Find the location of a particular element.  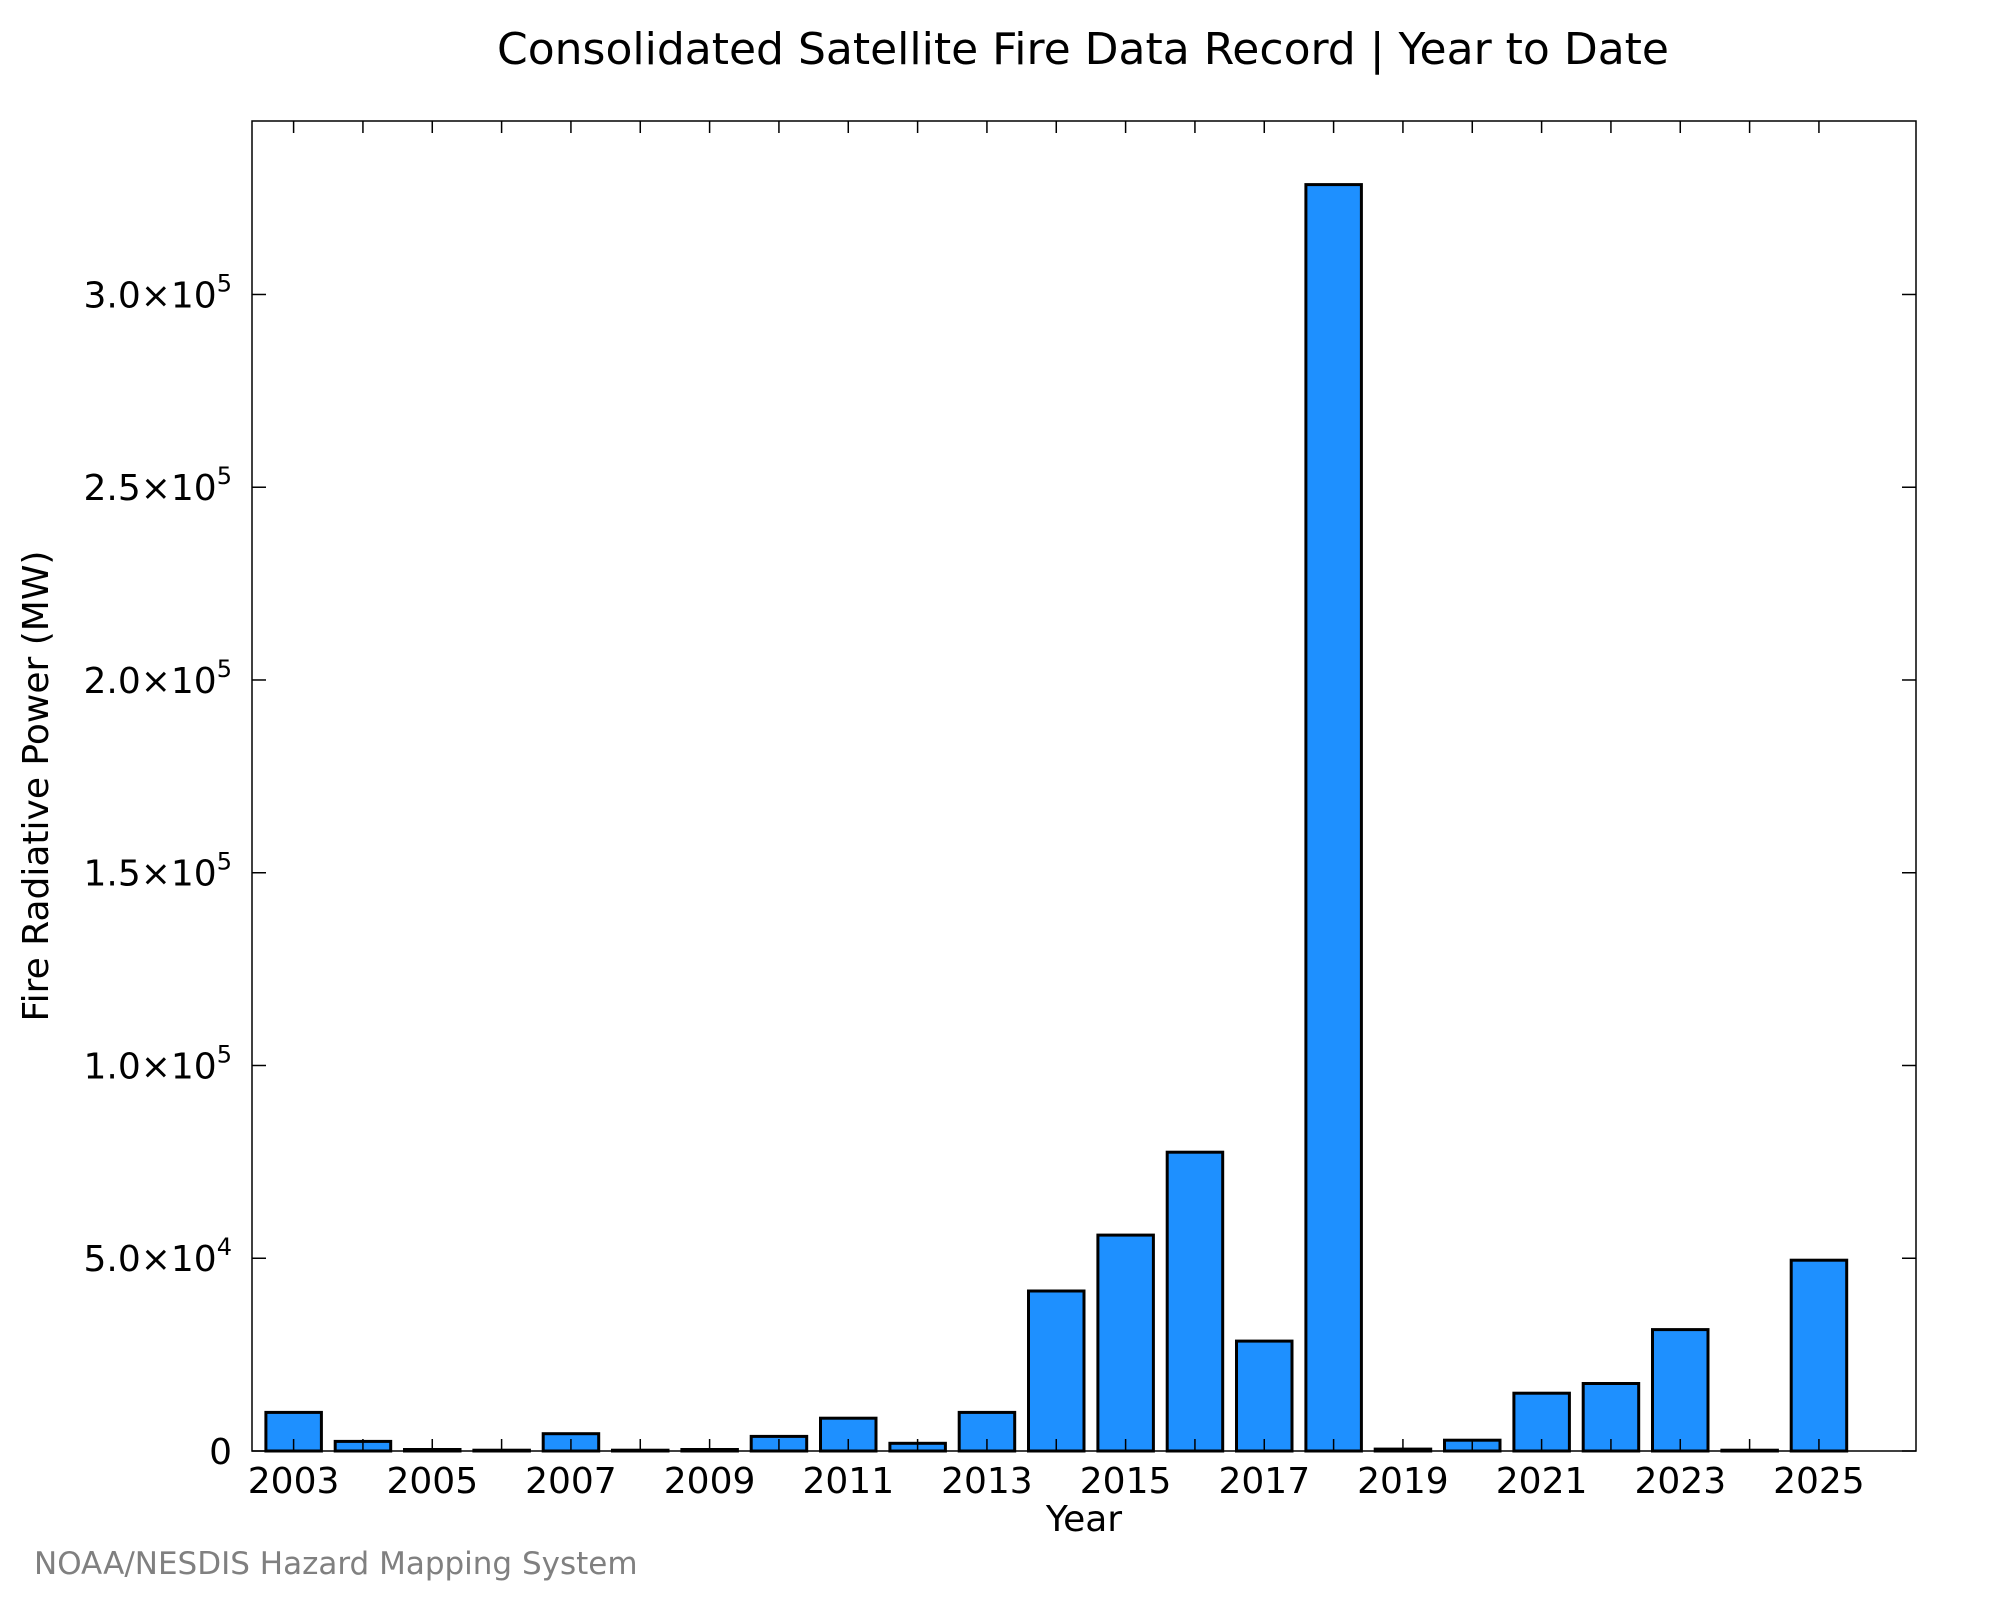

x-tick-label: 2007 is located at coordinates (571, 1481).